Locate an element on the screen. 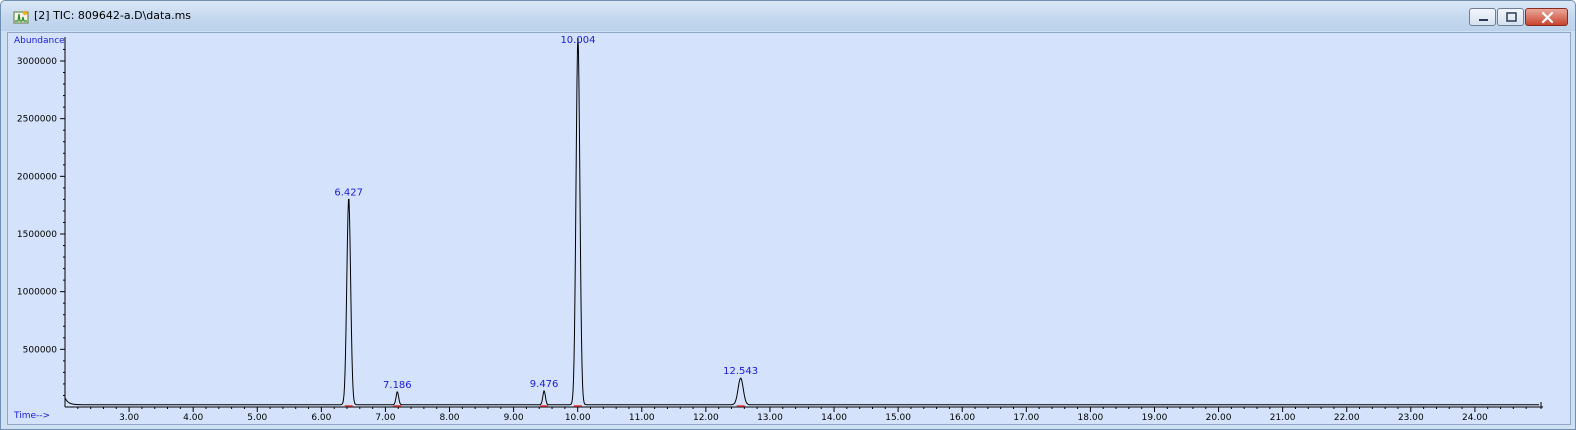  chromatogram-icon is located at coordinates (21, 17).